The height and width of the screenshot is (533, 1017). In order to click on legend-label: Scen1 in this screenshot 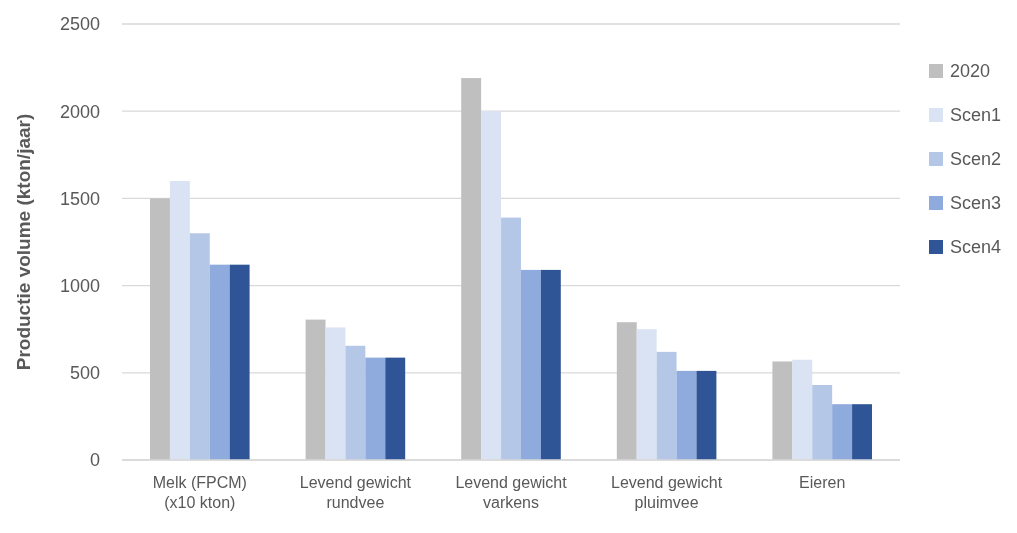, I will do `click(976, 115)`.